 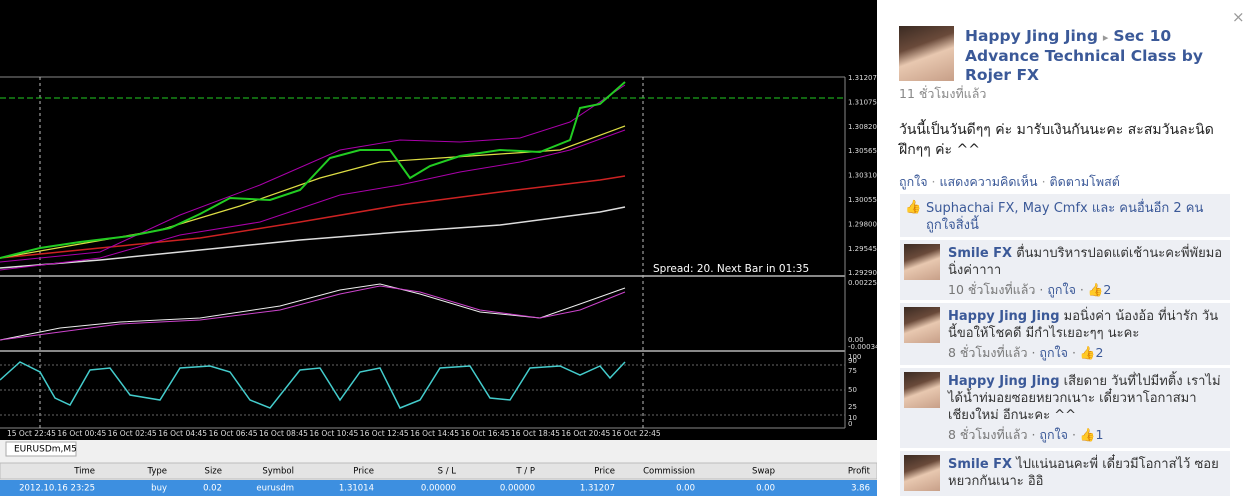 I want to click on time-label: 16 Oct 04:45, so click(x=182, y=433).